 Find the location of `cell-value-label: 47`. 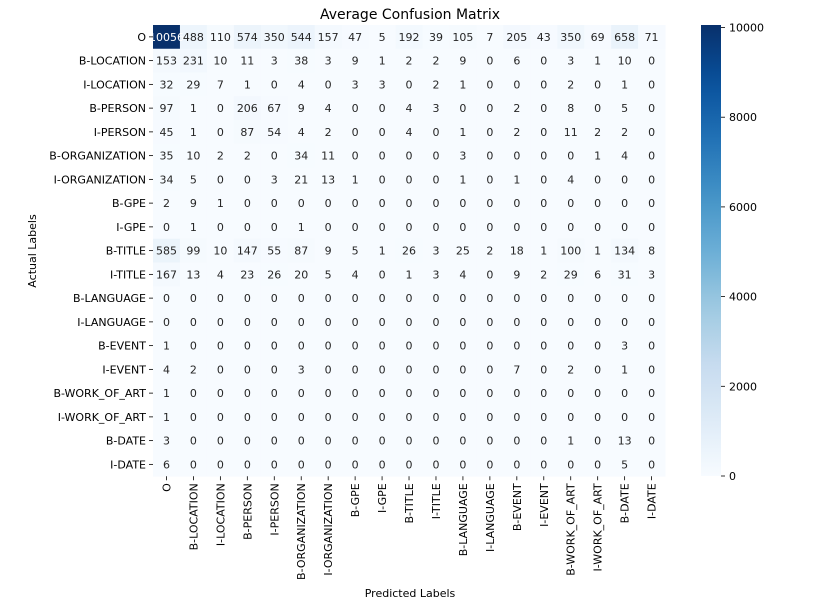

cell-value-label: 47 is located at coordinates (355, 37).